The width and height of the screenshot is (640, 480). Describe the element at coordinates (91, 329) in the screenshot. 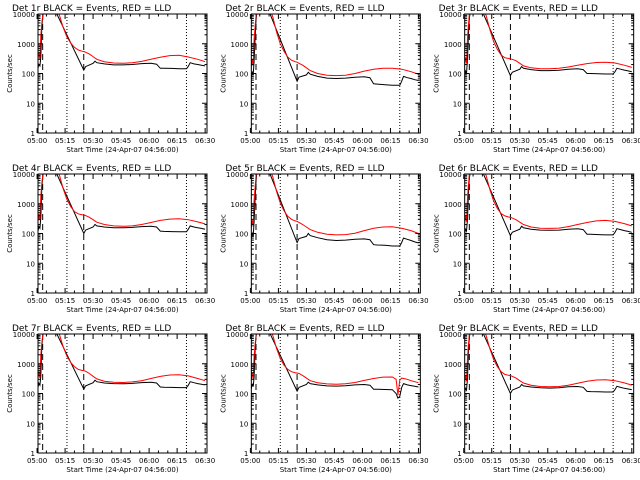

I see `panel-title: Det 7r BLACK = Events, RED = LLD` at that location.